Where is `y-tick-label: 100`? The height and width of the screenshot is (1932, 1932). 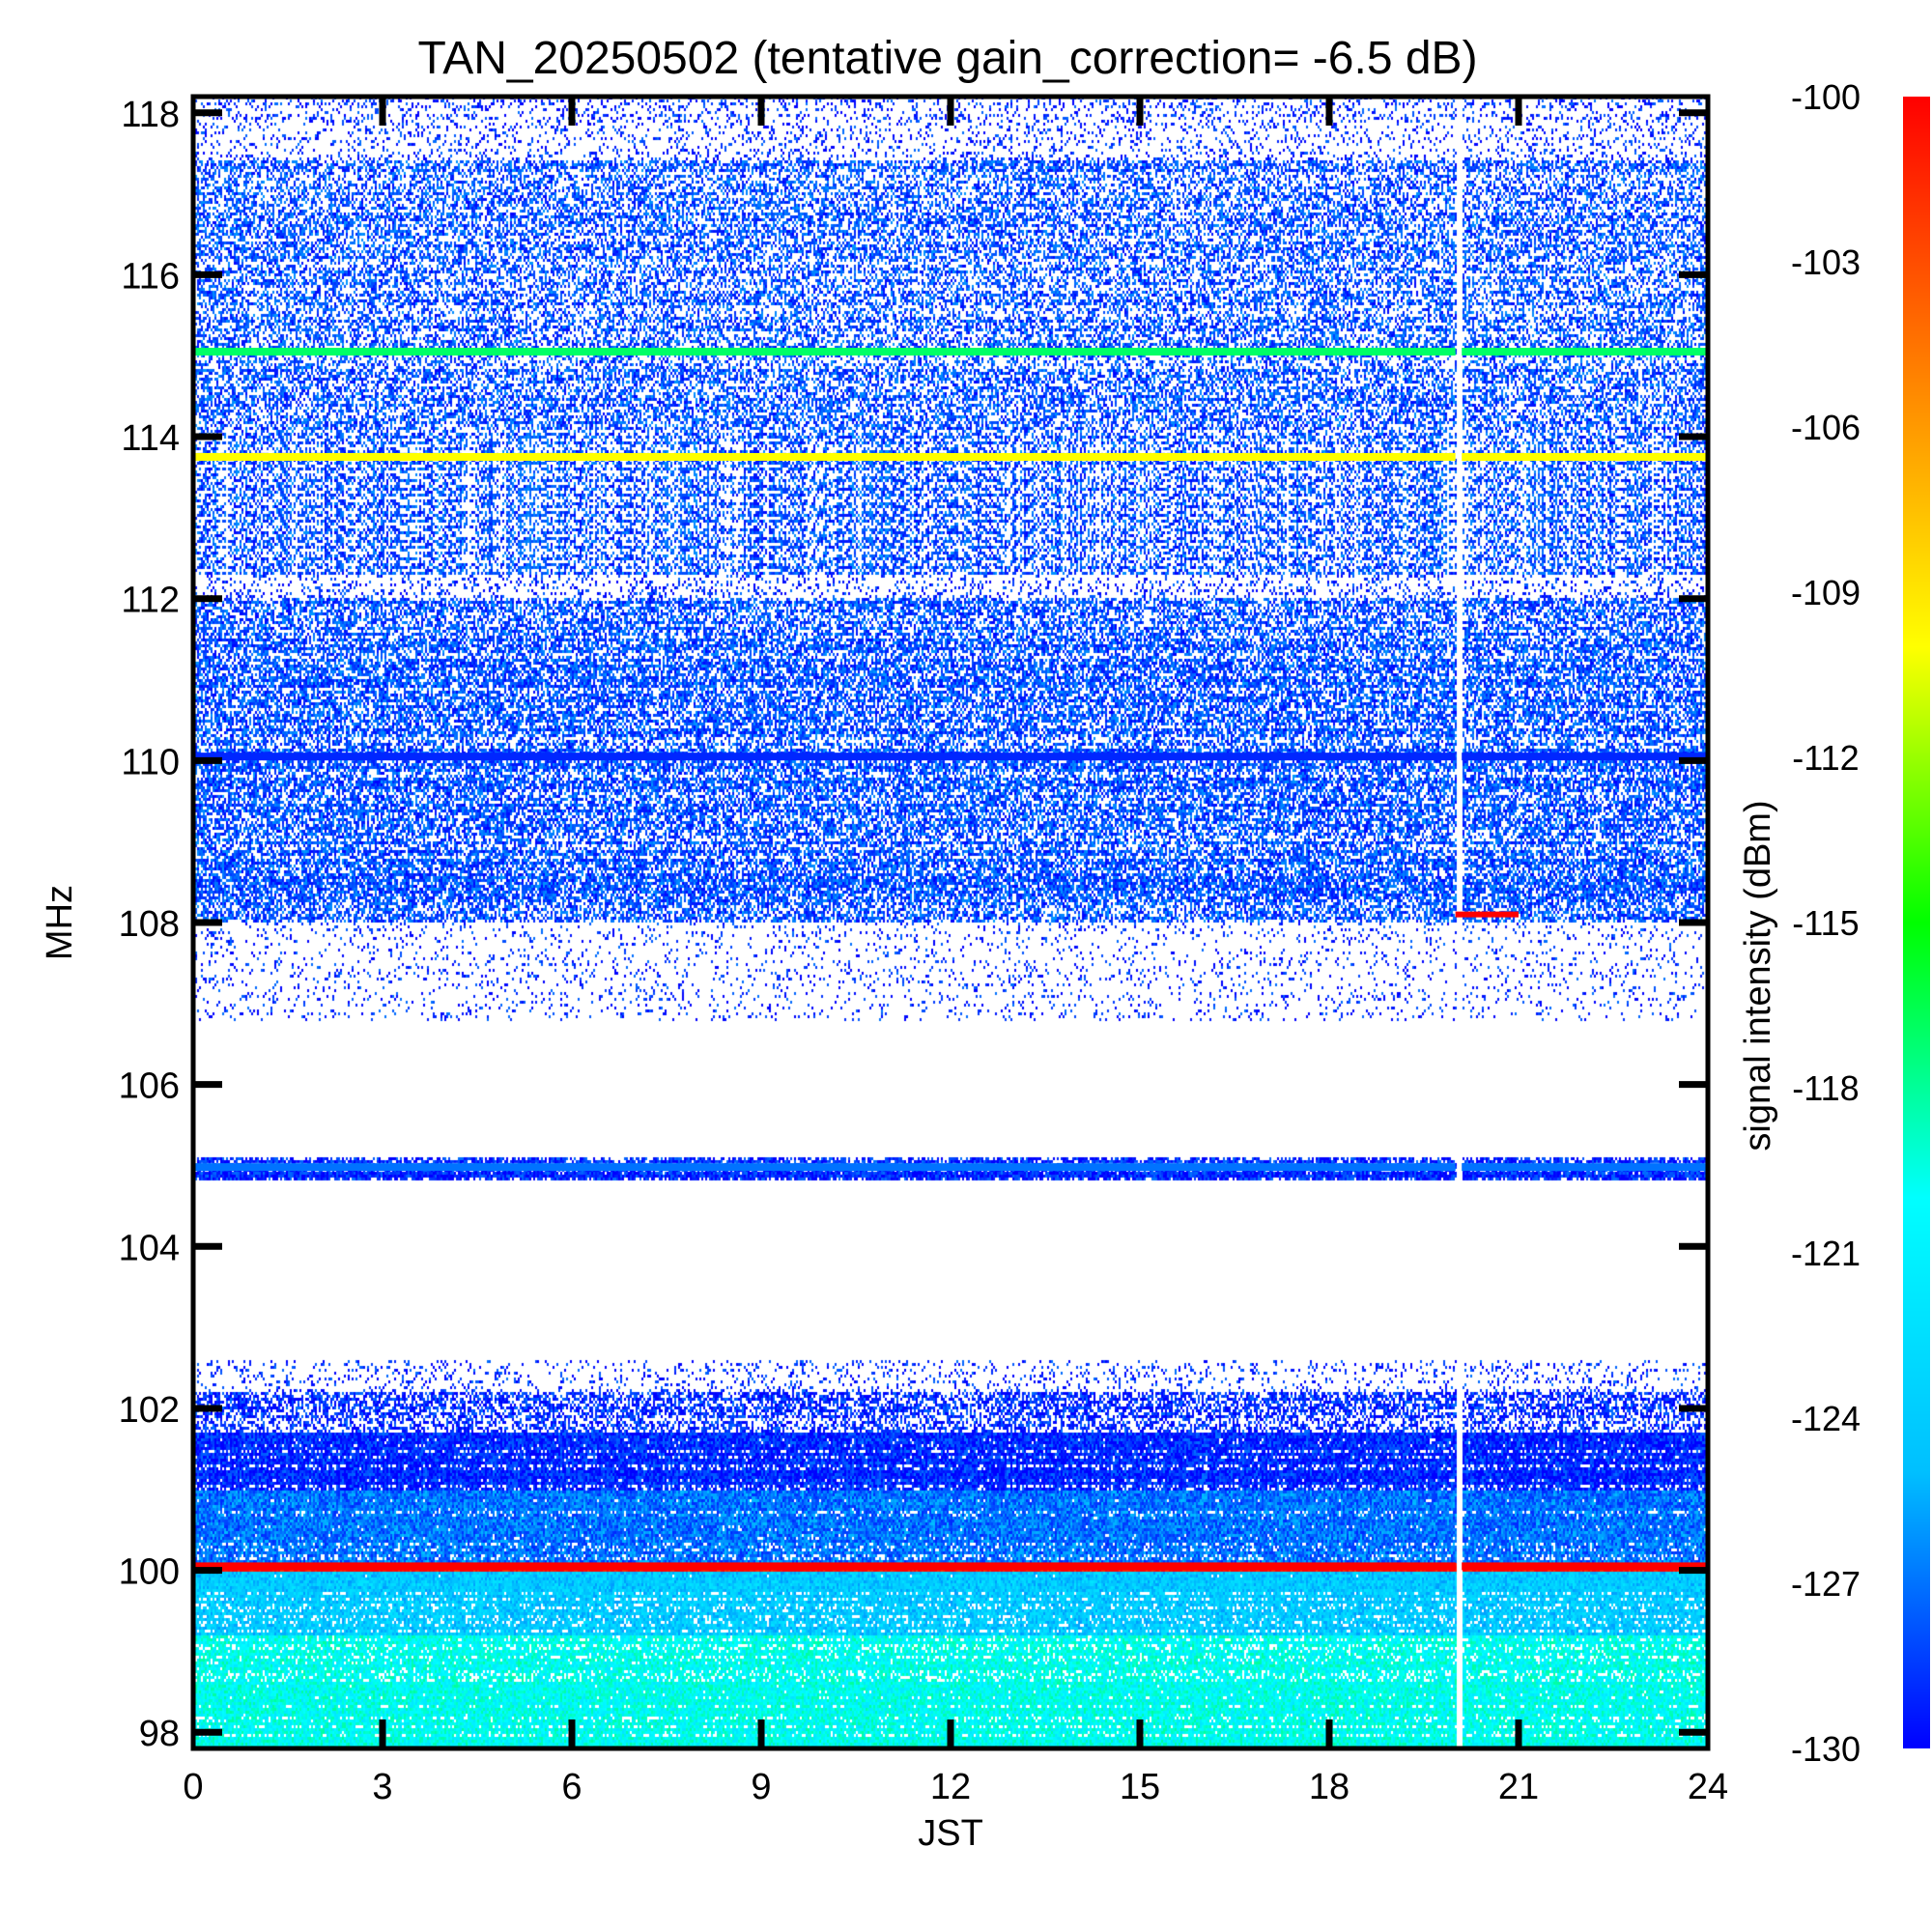 y-tick-label: 100 is located at coordinates (149, 1572).